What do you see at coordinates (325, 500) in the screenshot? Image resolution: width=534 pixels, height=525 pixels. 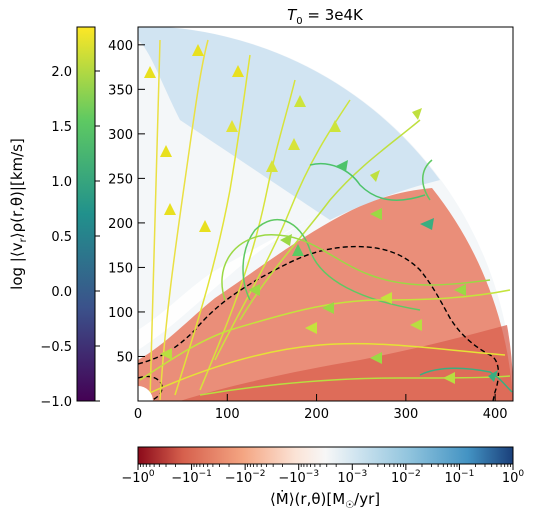 I see `mdot-colorbar-label: ⟨Ṁ⟩(r,θ)[M☉/yr]` at bounding box center [325, 500].